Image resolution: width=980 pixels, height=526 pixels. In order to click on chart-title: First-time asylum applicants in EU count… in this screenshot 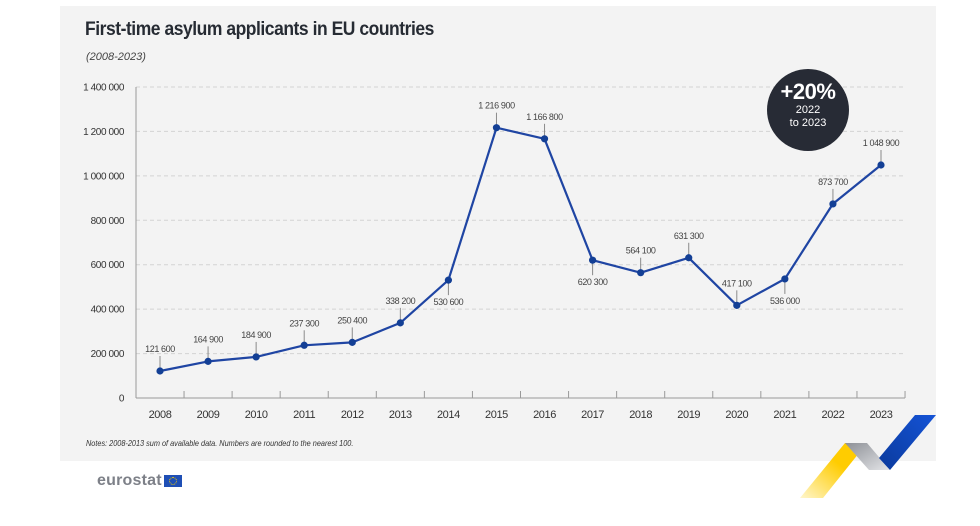, I will do `click(259, 29)`.